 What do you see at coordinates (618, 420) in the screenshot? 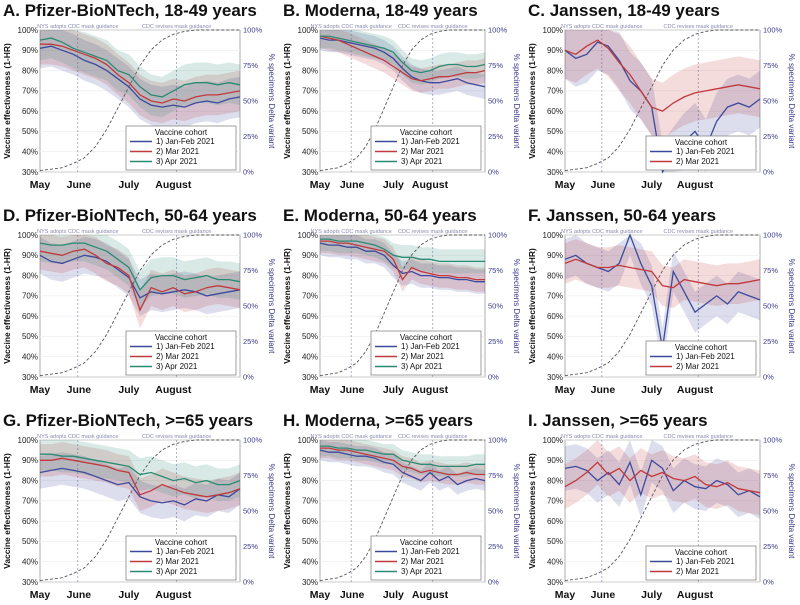
I see `panel-title: I. Janssen, >=65 years` at bounding box center [618, 420].